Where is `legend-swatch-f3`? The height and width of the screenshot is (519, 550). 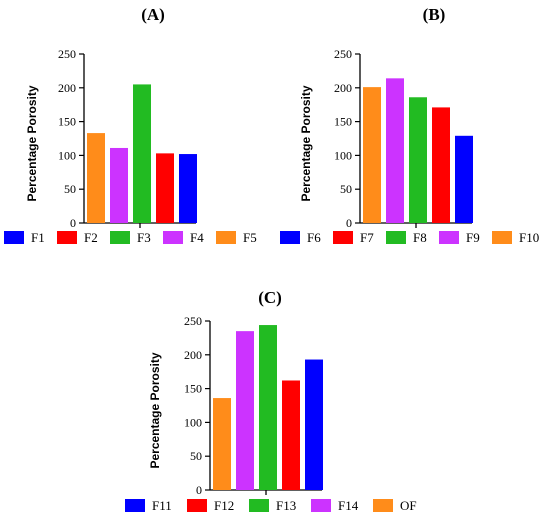 legend-swatch-f3 is located at coordinates (120, 237).